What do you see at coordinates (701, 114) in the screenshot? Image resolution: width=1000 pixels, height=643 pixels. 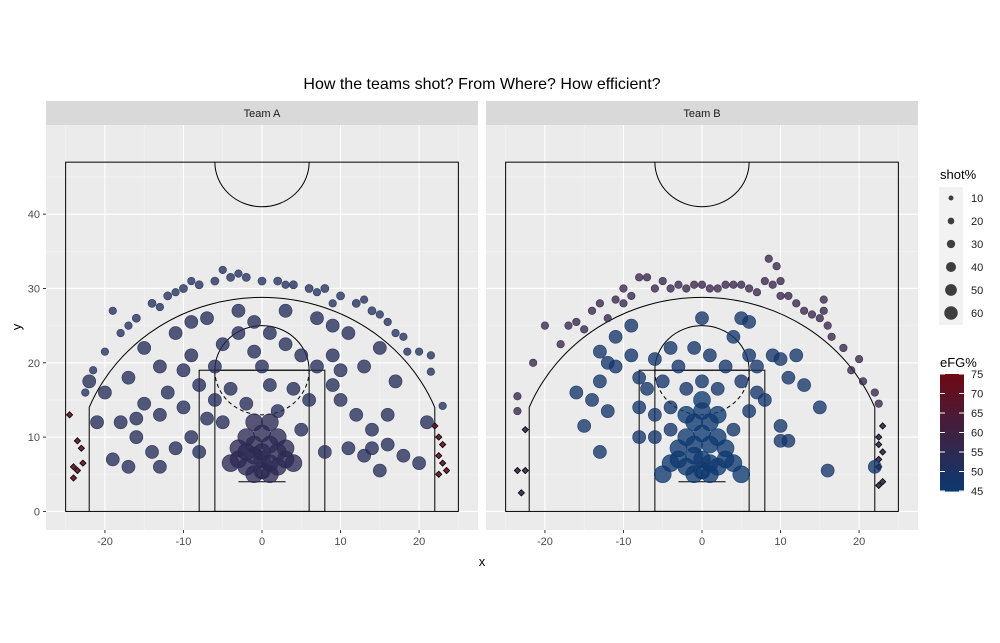 I see `facet-strip-label: Team B` at bounding box center [701, 114].